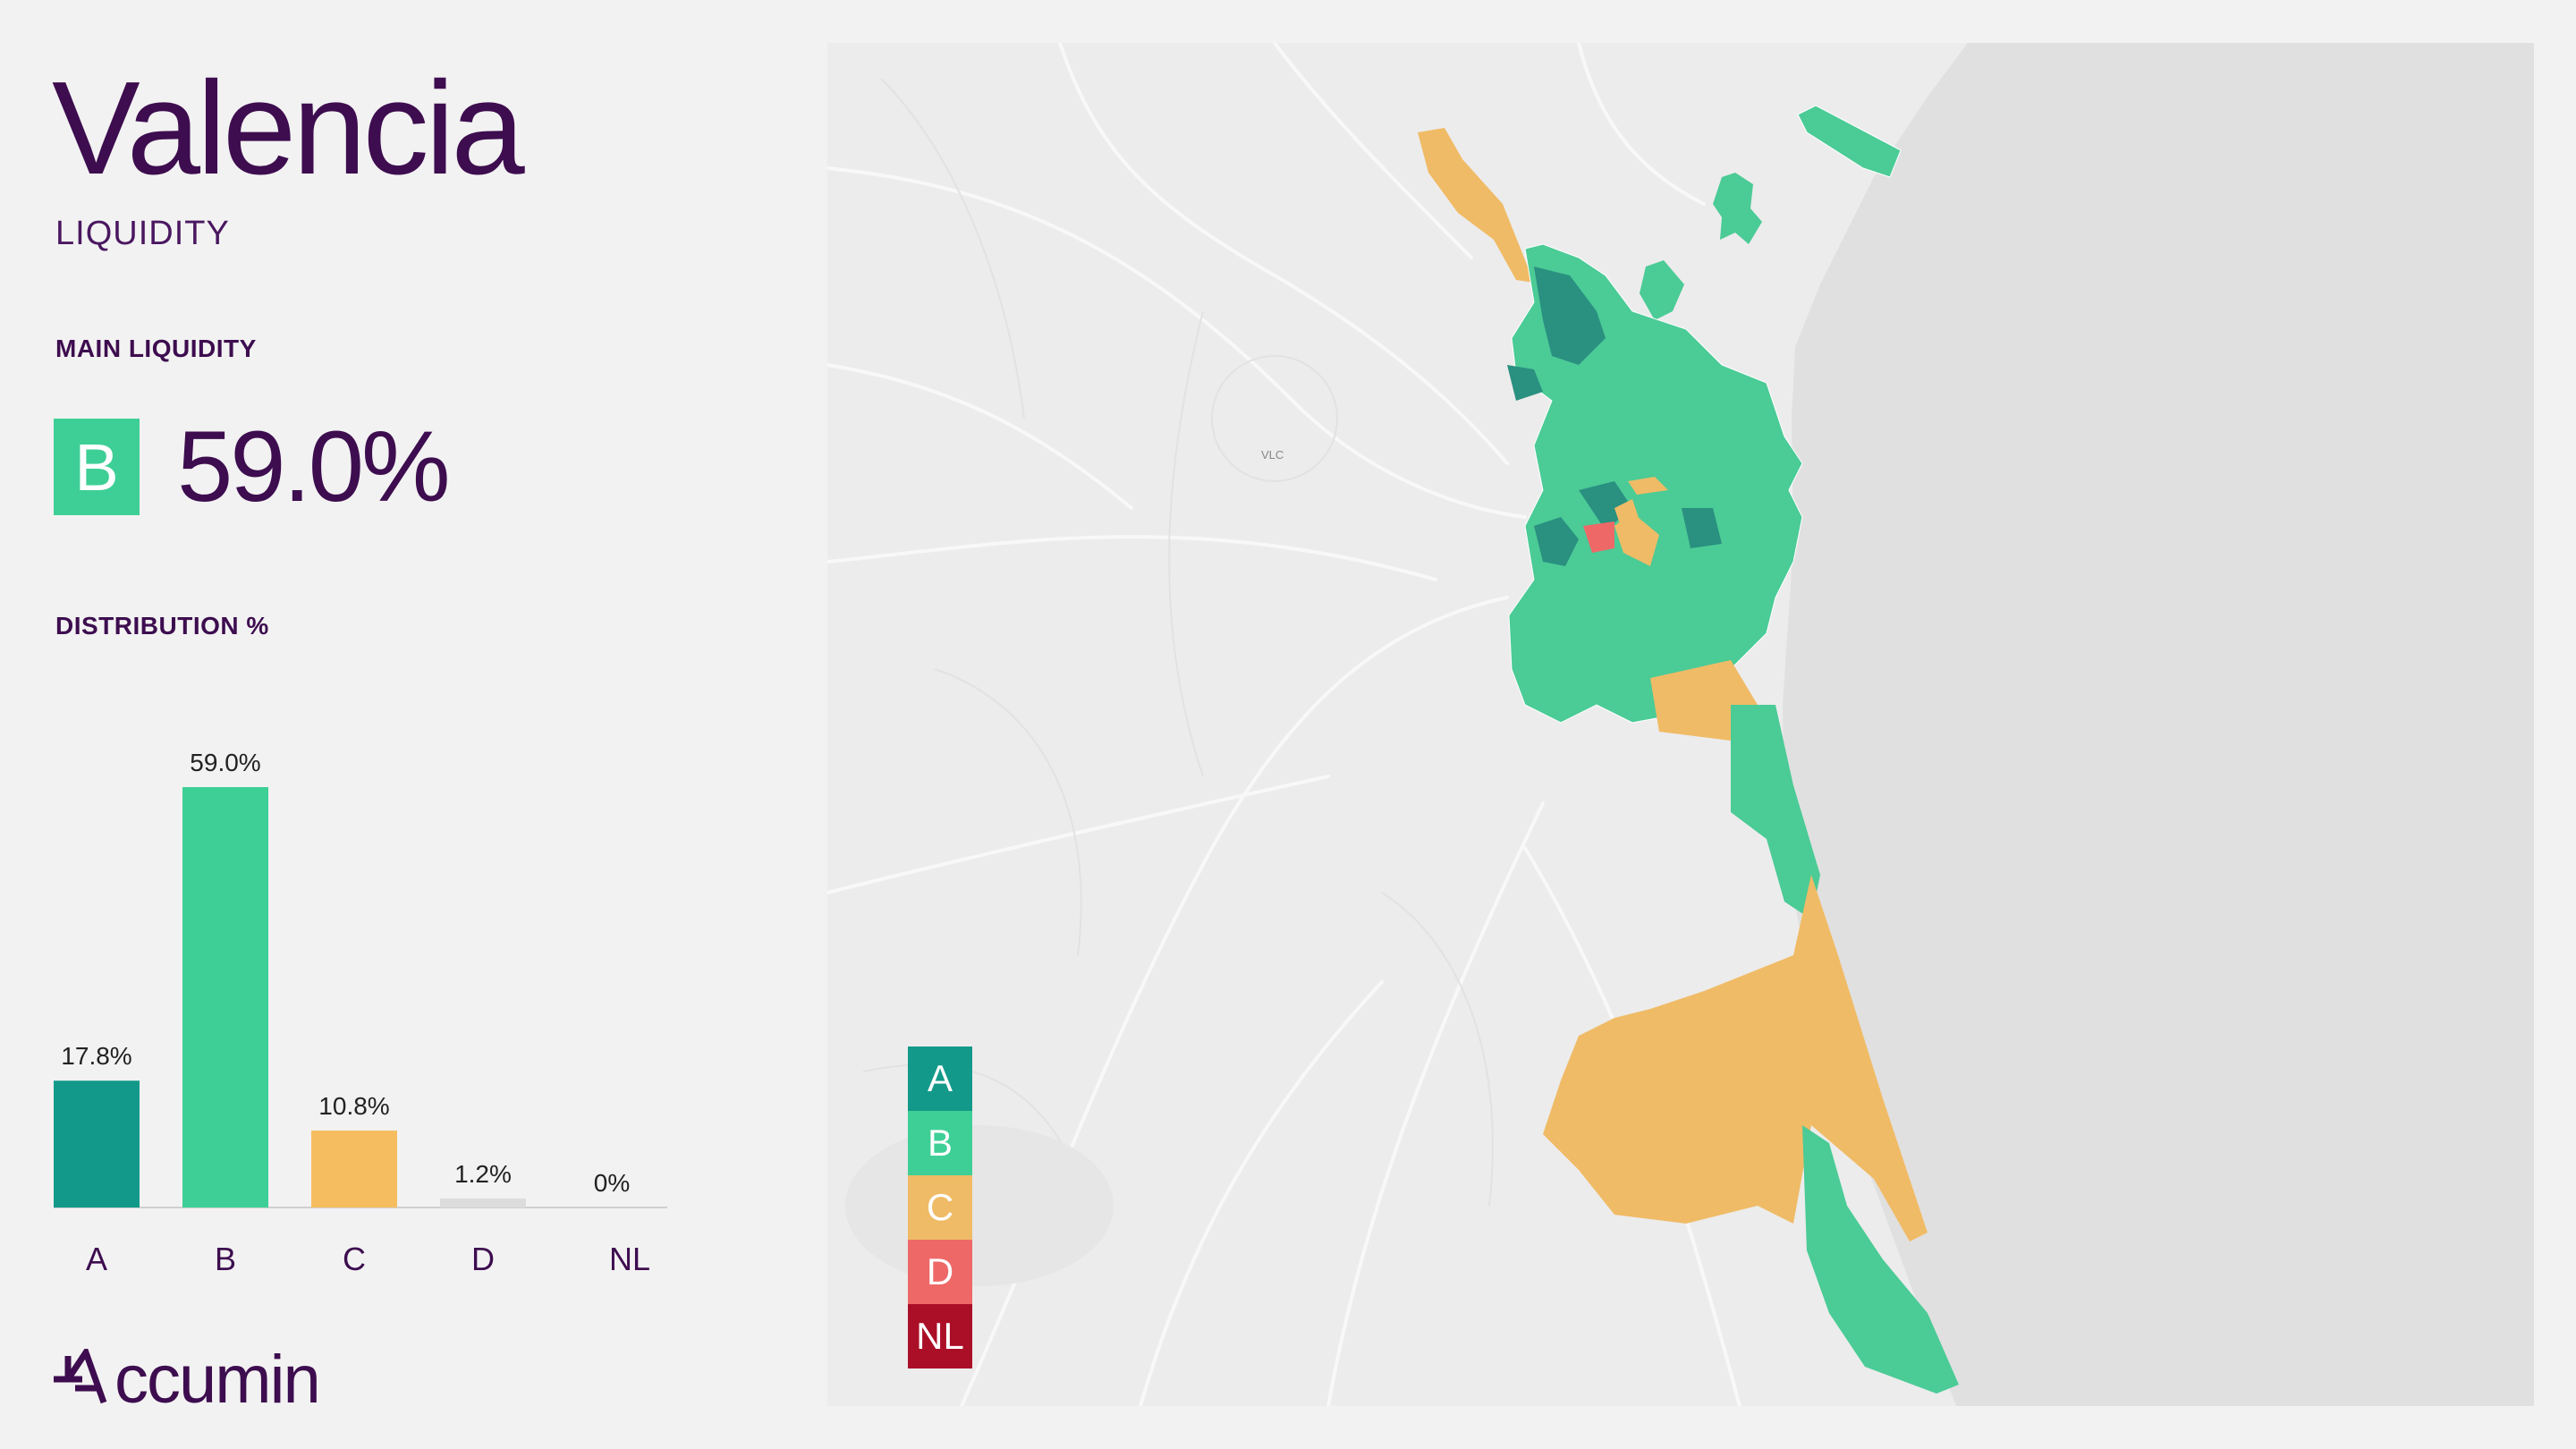  I want to click on bar-b, so click(225, 997).